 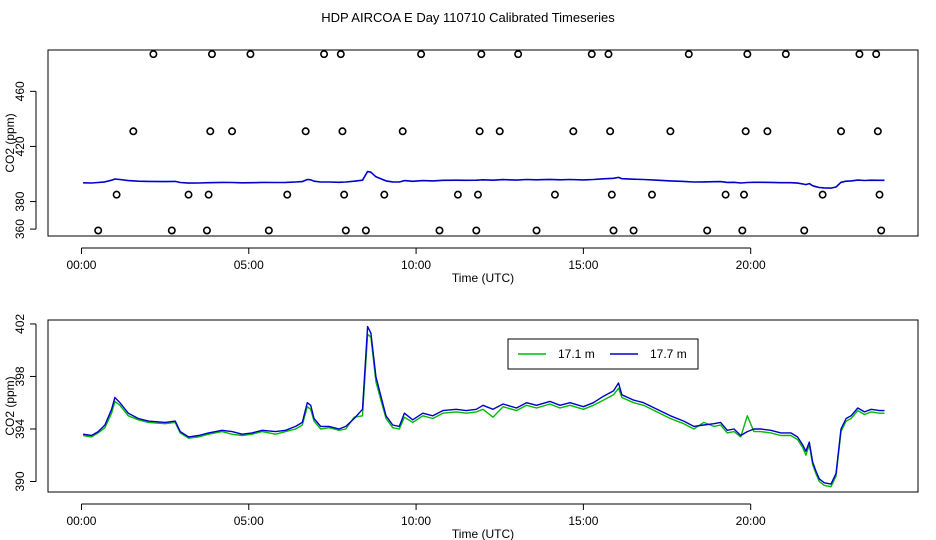 I want to click on panel2-legend-label-1: 17.1 m, so click(x=576, y=354).